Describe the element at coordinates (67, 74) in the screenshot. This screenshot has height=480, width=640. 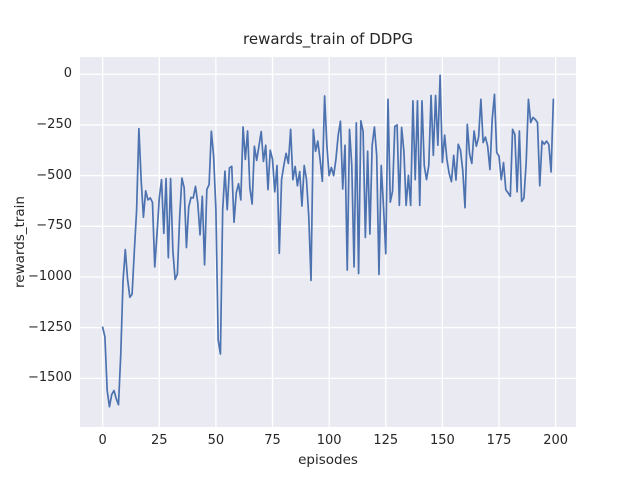
I see `y-tick-label: 0` at that location.